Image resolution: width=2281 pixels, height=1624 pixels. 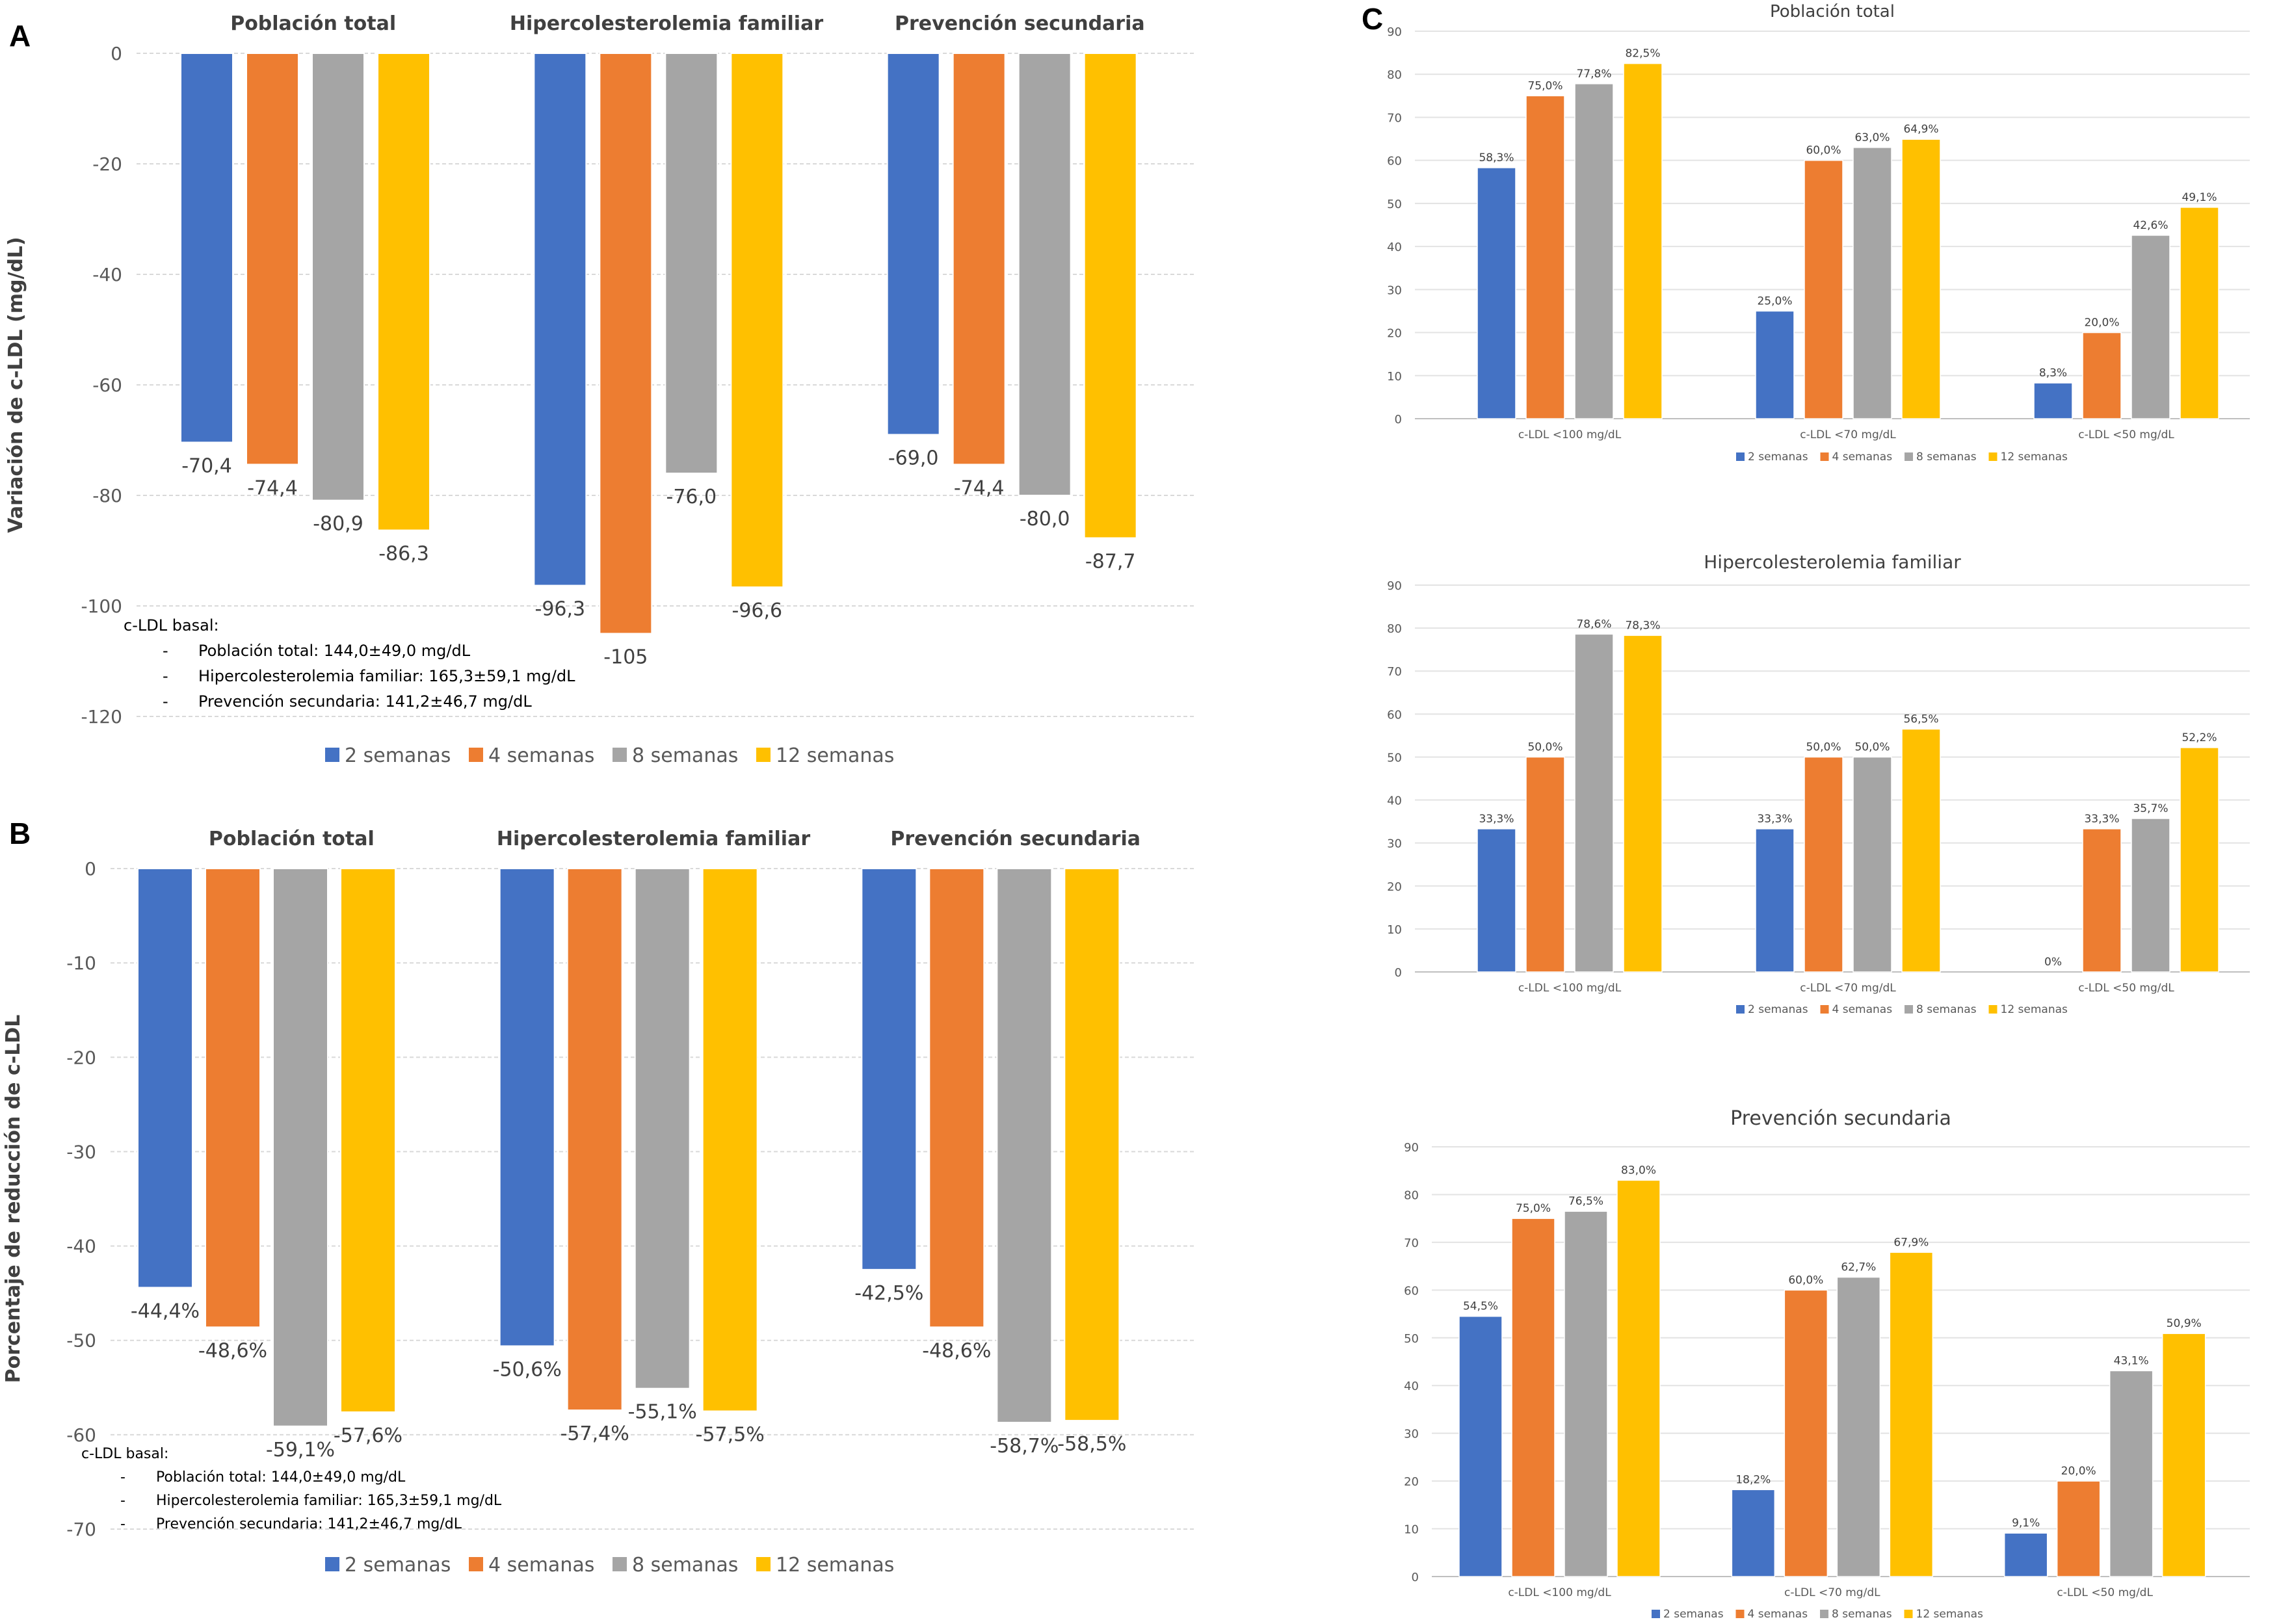 What do you see at coordinates (2053, 373) in the screenshot?
I see `data-label: 8,3%` at bounding box center [2053, 373].